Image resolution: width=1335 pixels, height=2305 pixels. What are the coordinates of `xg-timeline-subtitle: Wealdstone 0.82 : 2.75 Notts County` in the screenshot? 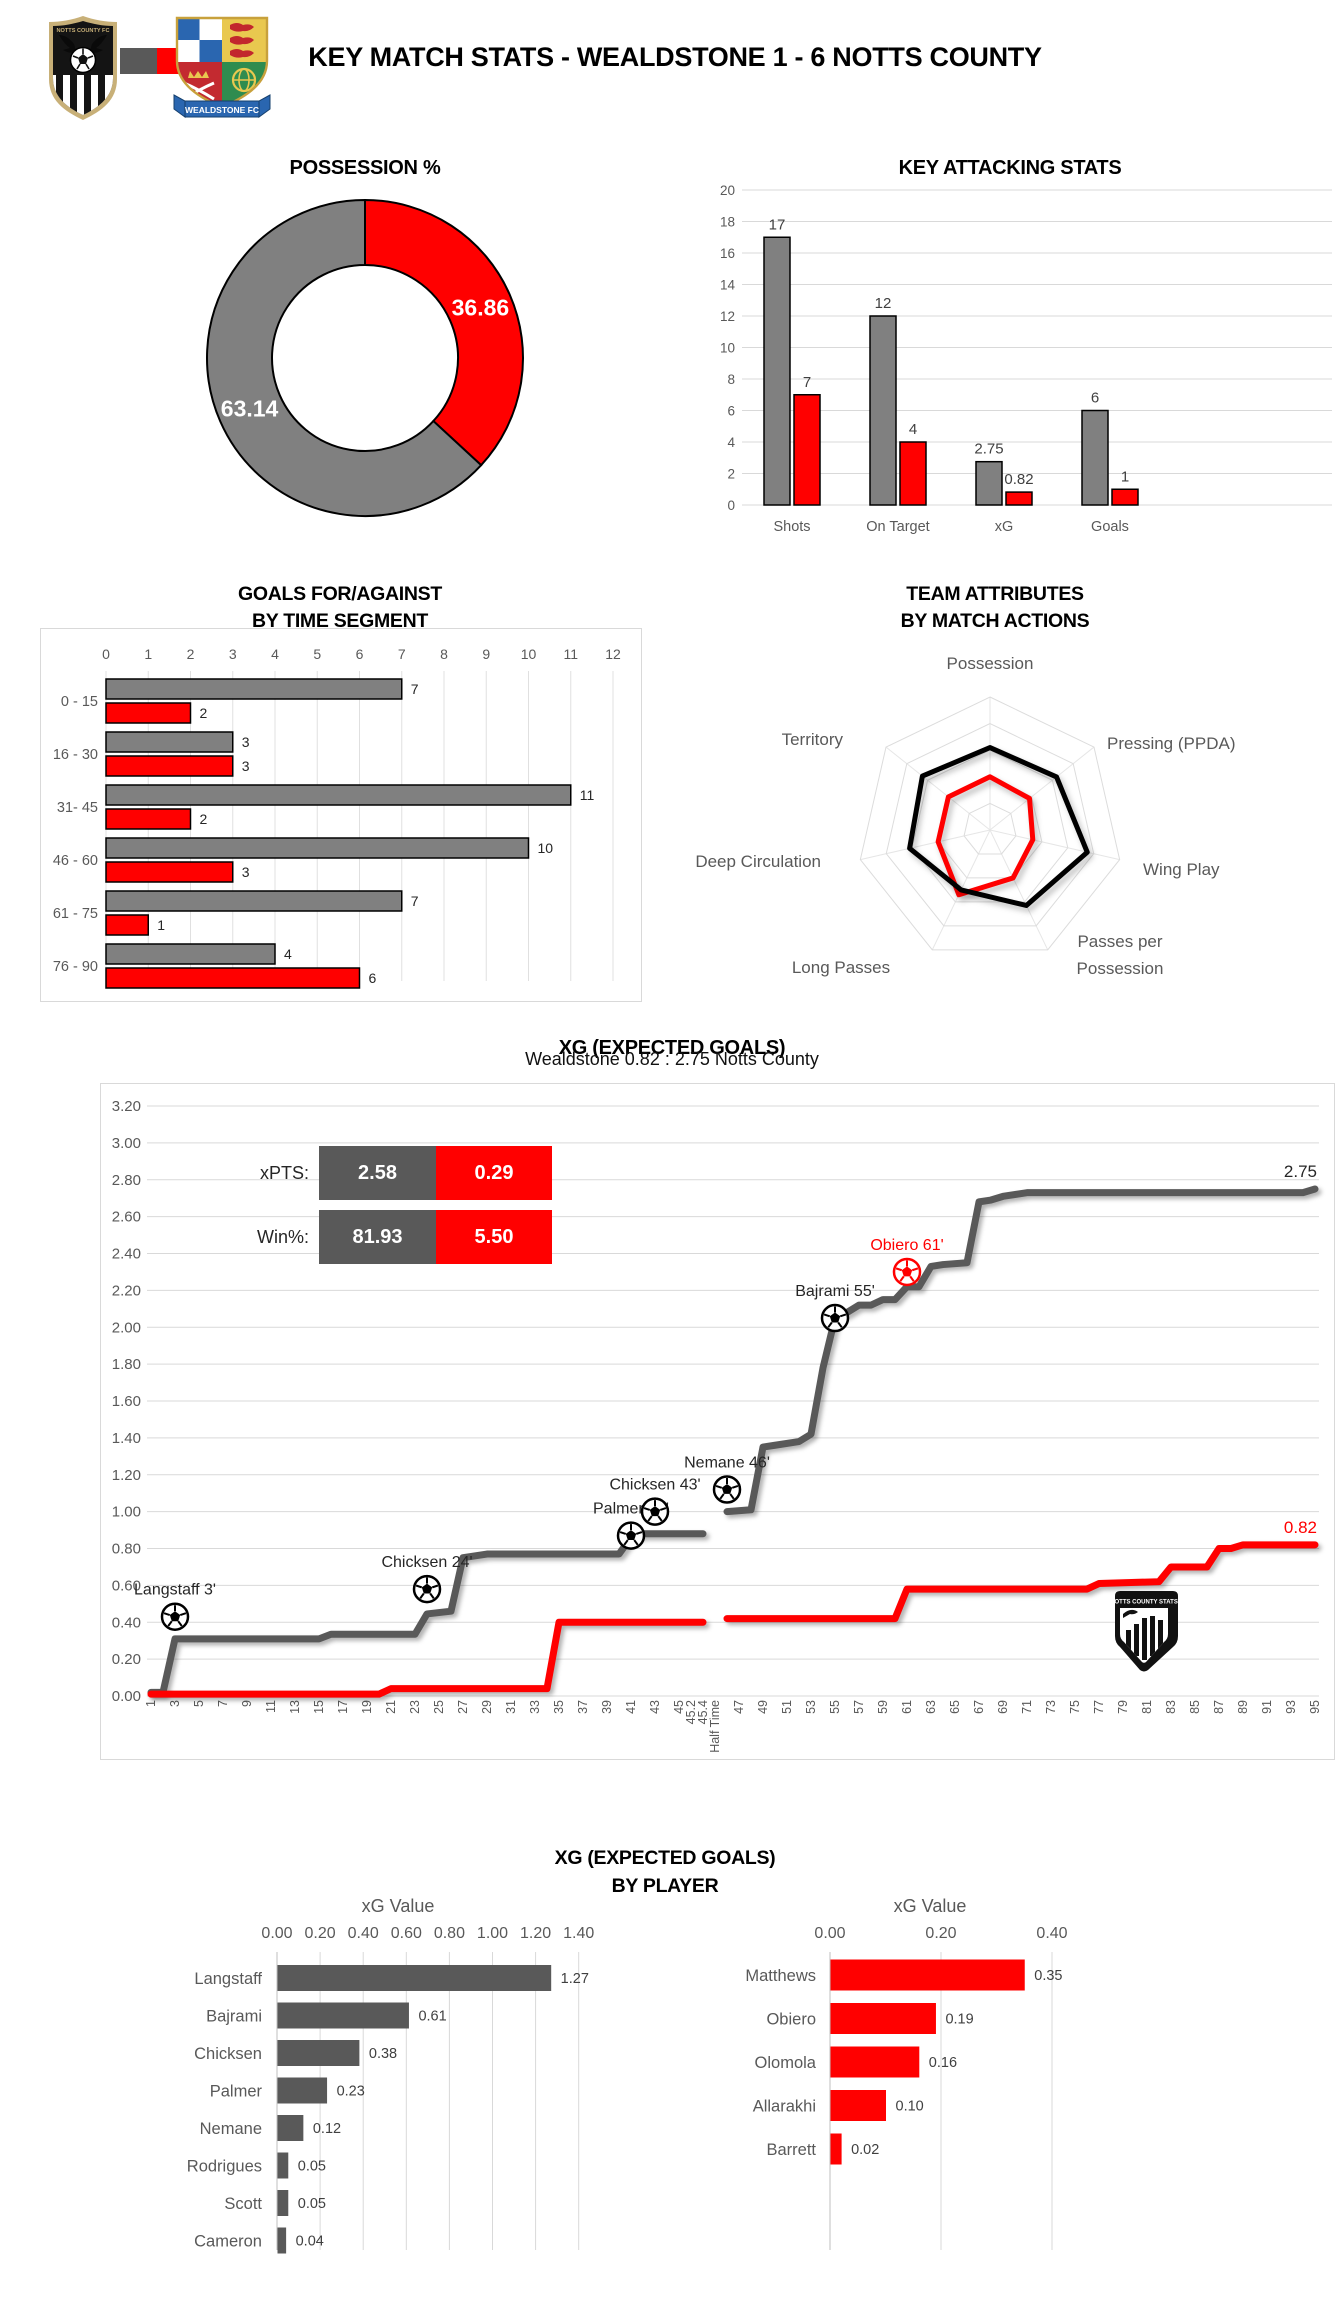 It's located at (672, 1059).